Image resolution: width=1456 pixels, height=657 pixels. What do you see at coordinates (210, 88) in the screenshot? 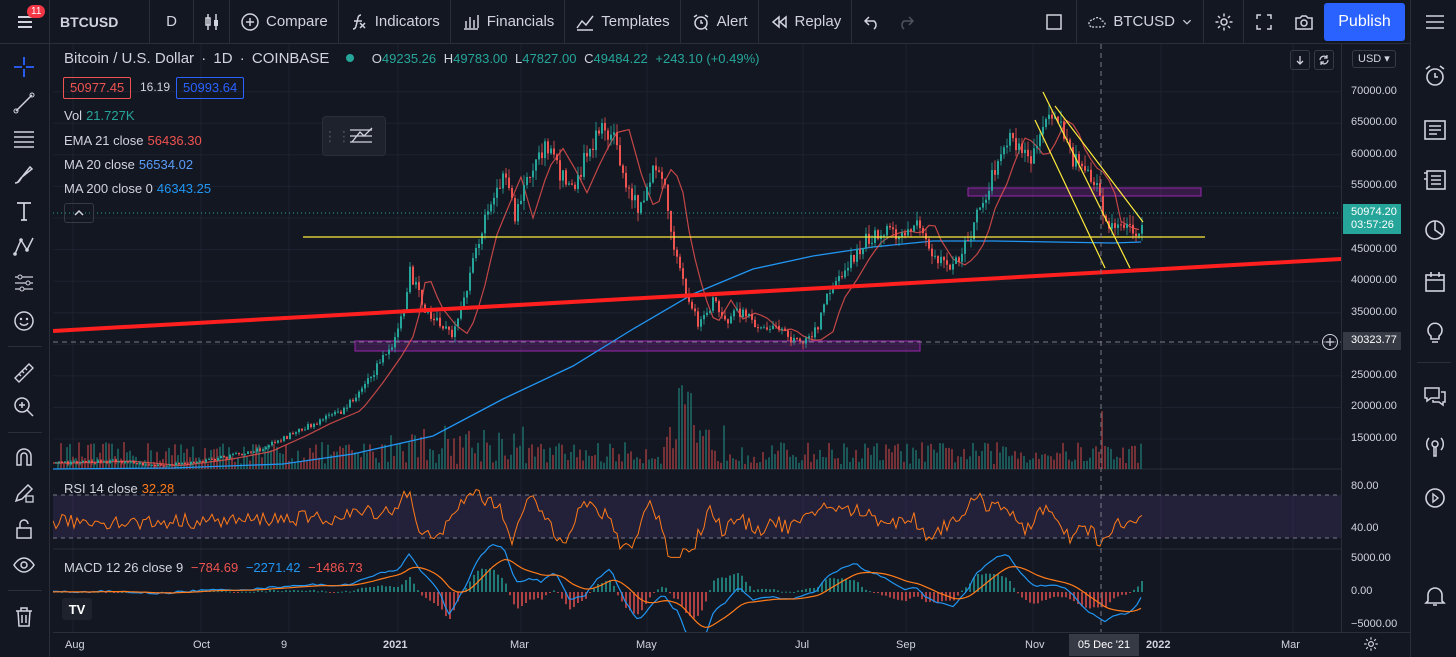
I see `buy-price-box: 50993.64` at bounding box center [210, 88].